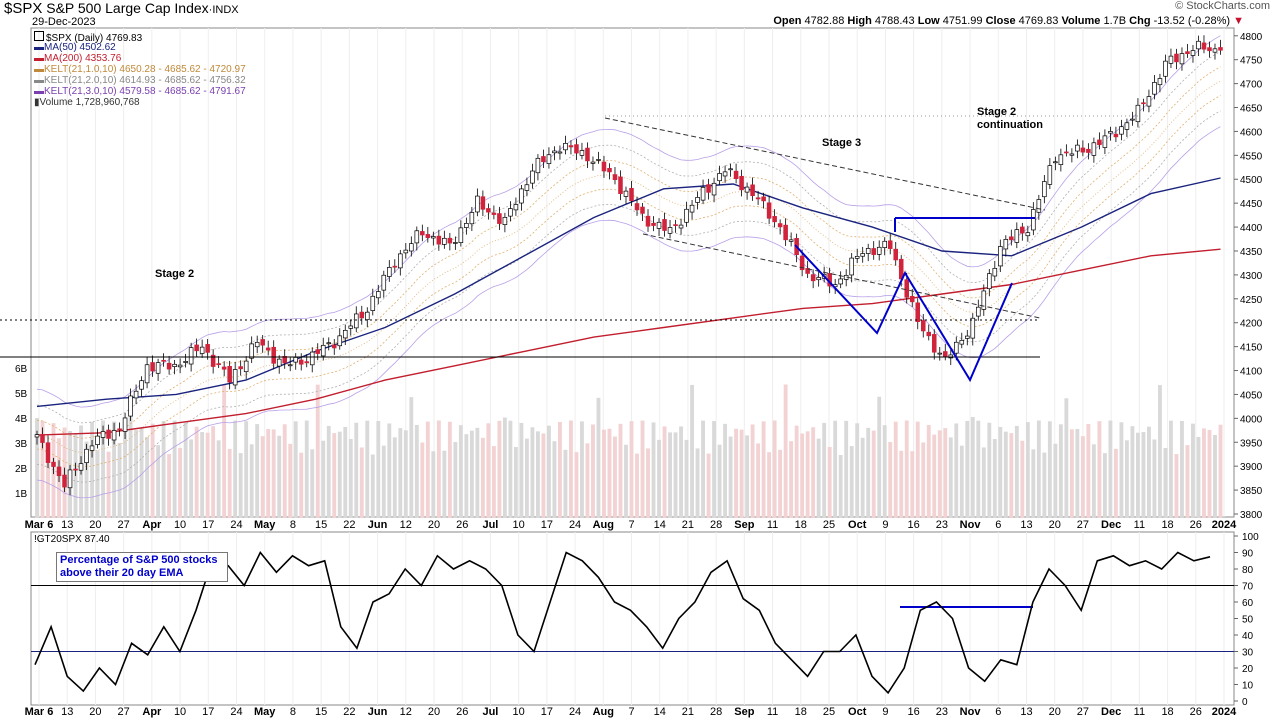 The image size is (1280, 720). I want to click on volume-y-tick-label: 4B, so click(21, 419).